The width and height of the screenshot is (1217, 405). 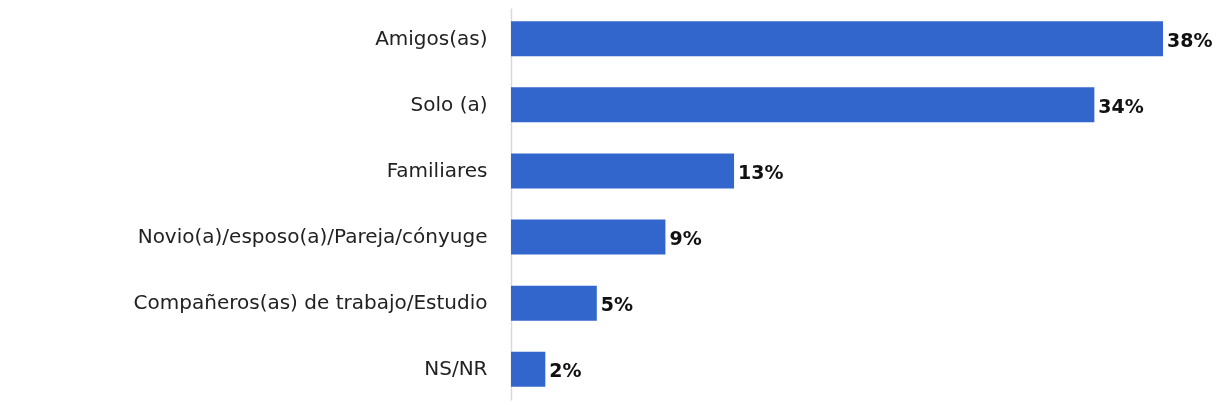 I want to click on y-tick-label: NS/NR, so click(x=456, y=368).